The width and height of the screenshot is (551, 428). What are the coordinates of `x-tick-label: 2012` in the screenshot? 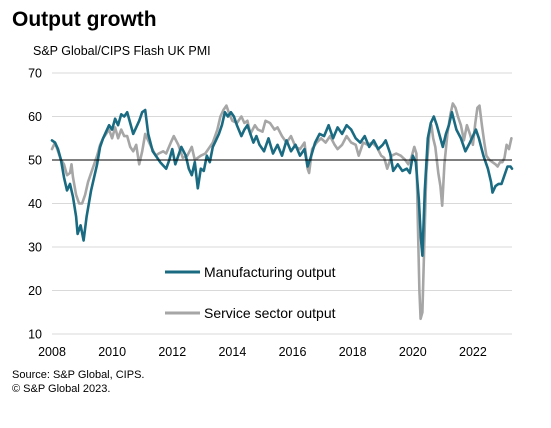 It's located at (172, 352).